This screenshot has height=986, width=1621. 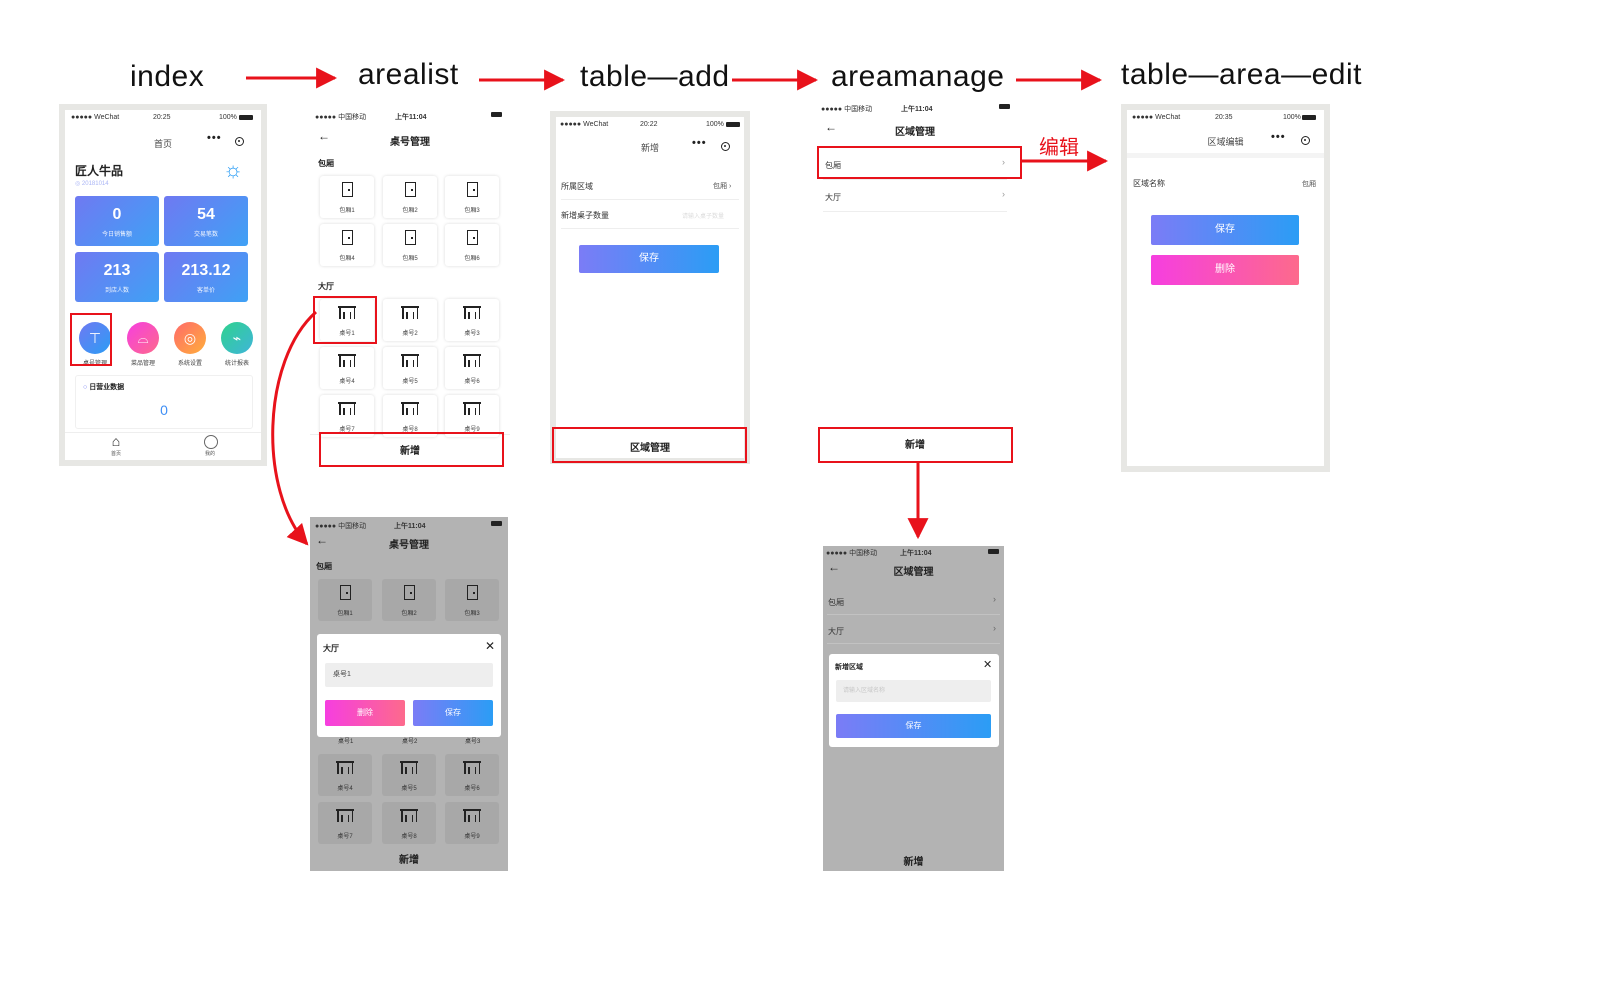 I want to click on chart-icon: ⌁, so click(x=237, y=338).